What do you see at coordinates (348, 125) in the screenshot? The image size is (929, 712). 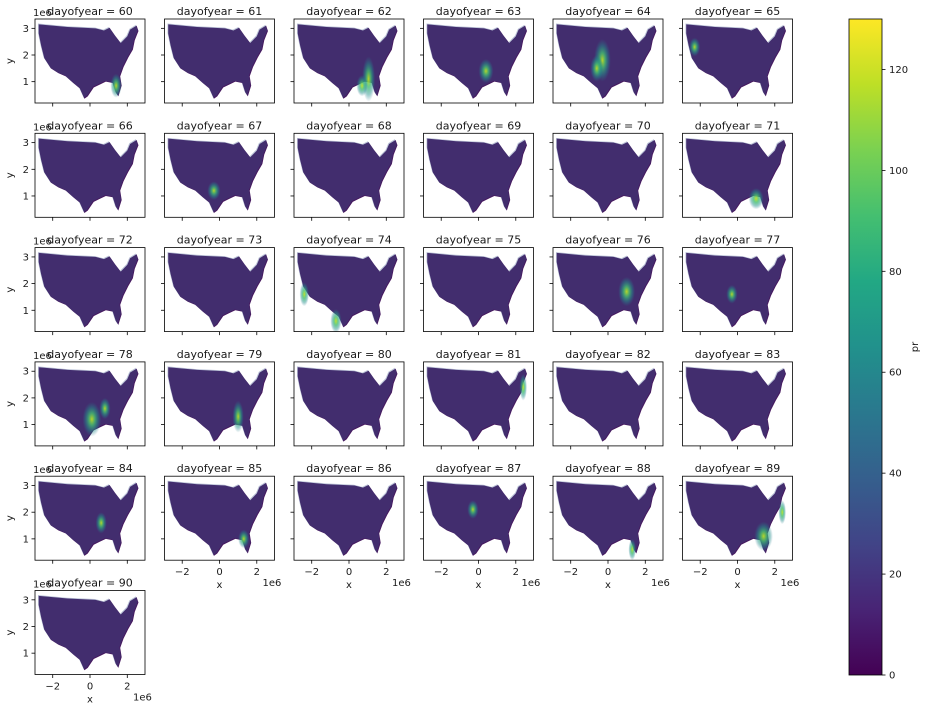 I see `panel-title: dayofyear = 68` at bounding box center [348, 125].